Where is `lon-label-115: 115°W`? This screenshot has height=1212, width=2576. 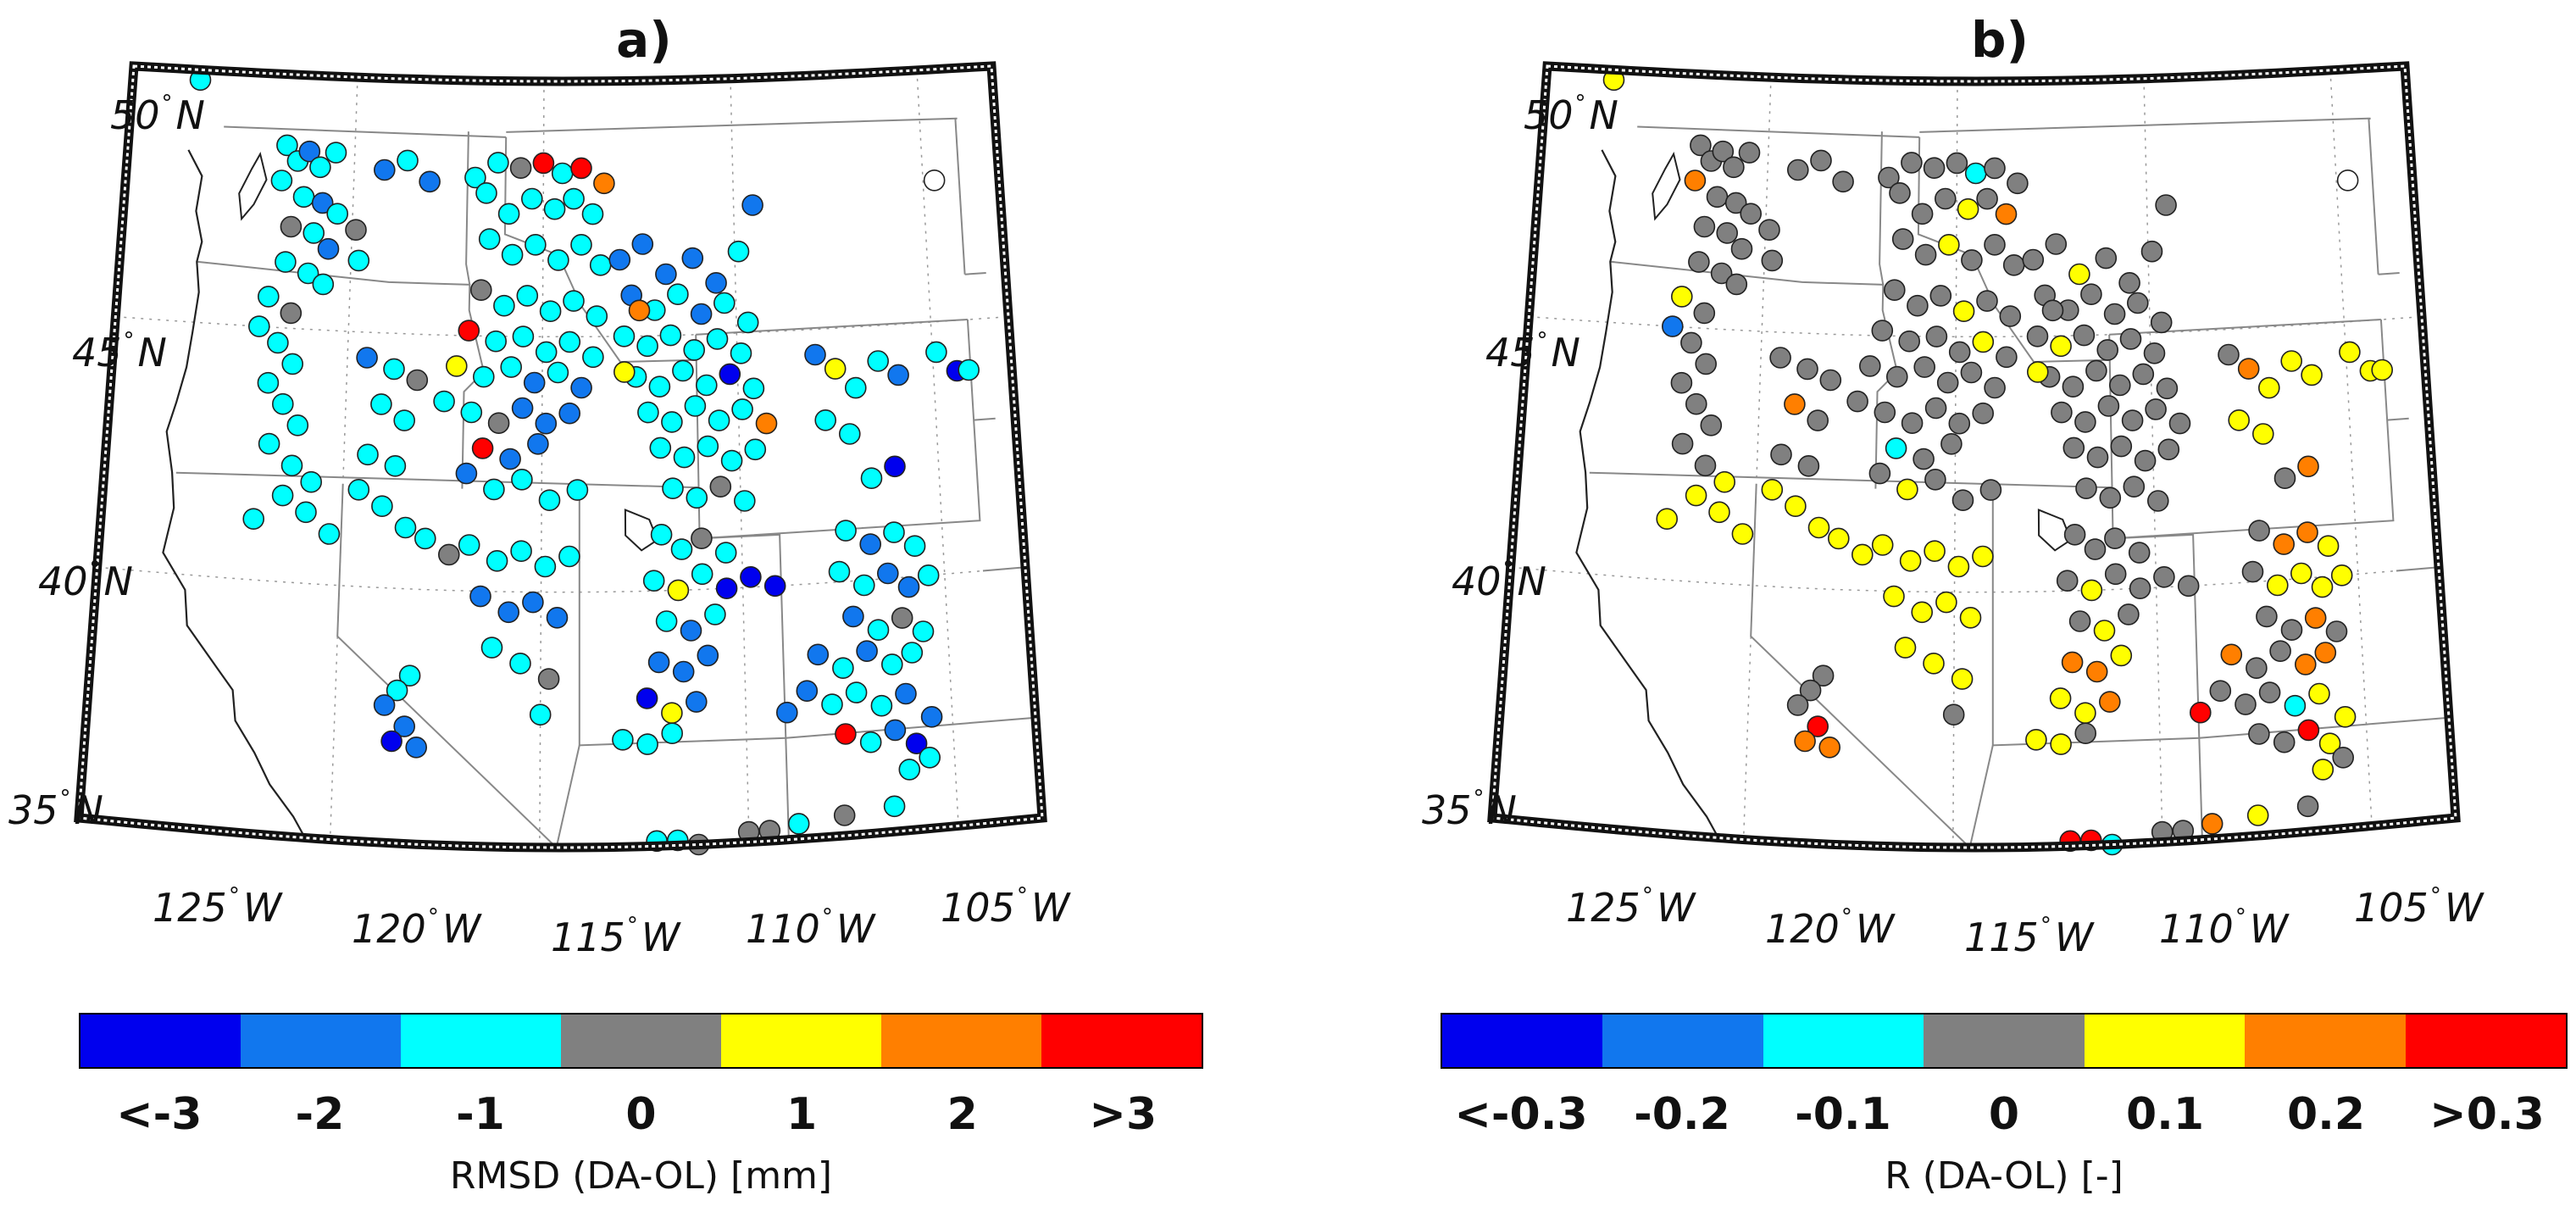
lon-label-115: 115°W is located at coordinates (615, 936).